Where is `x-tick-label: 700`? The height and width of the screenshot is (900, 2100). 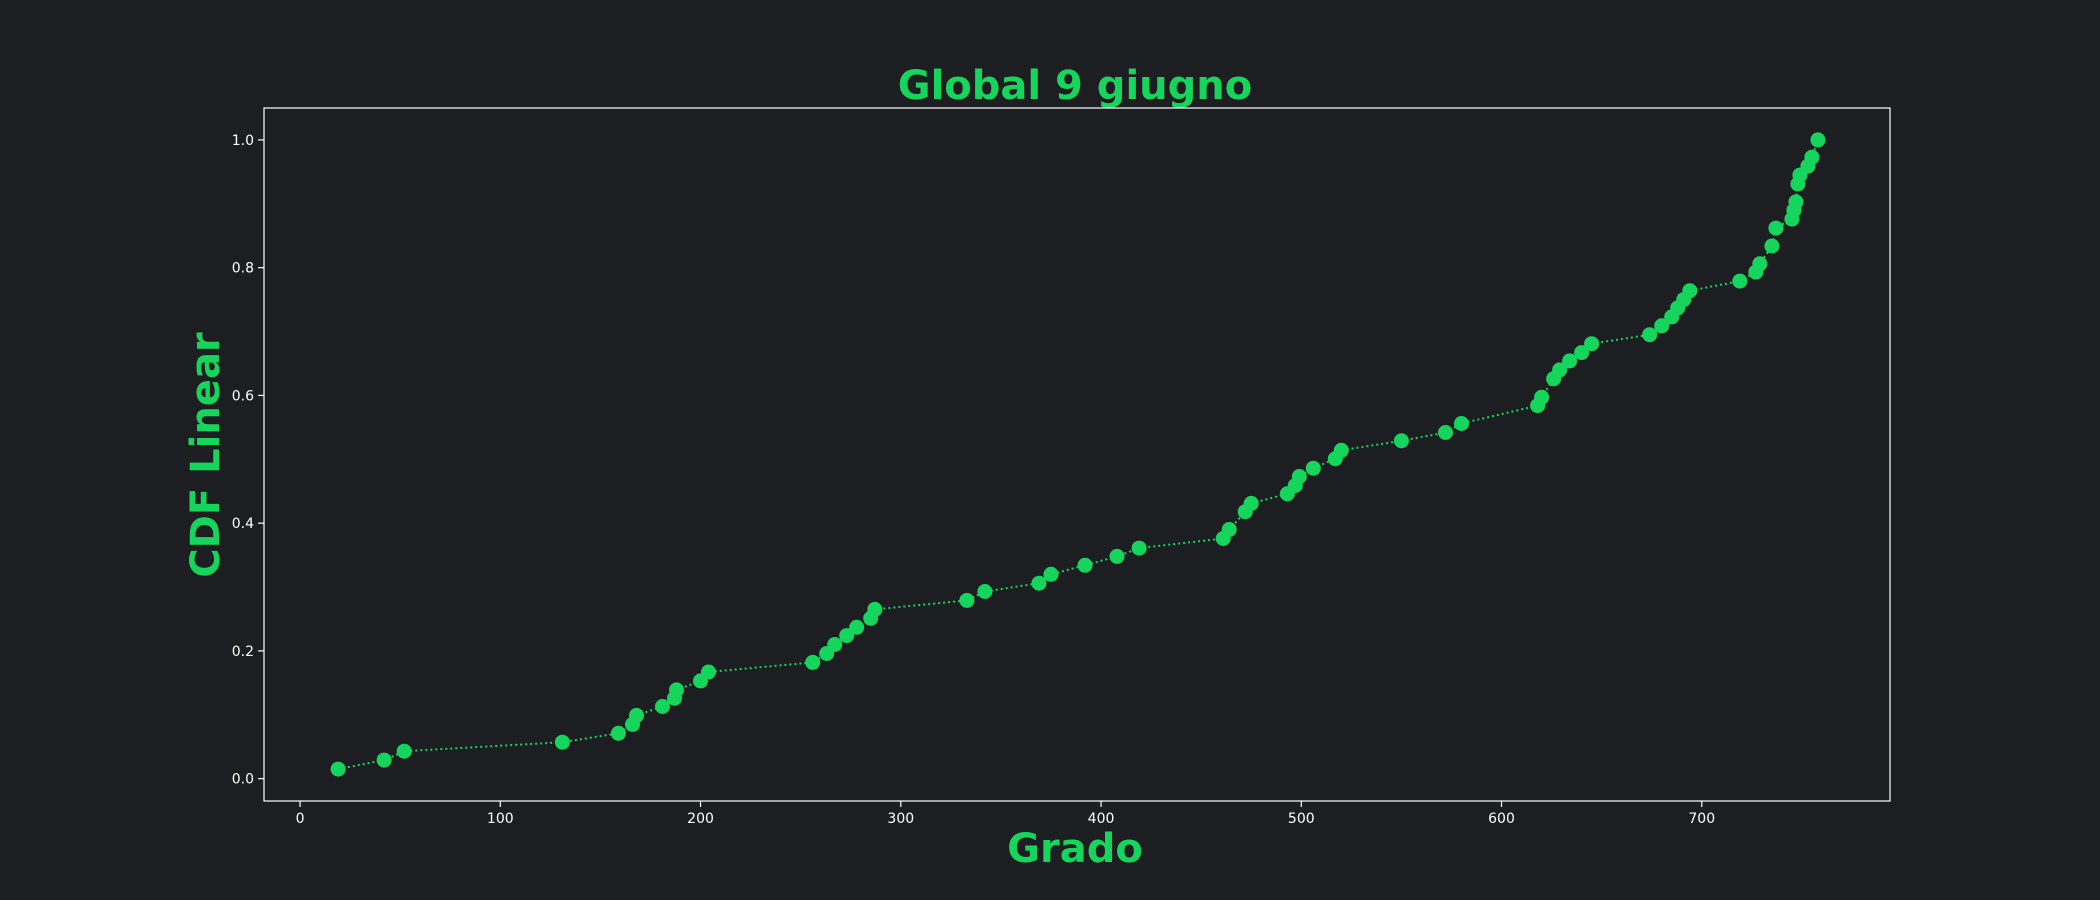 x-tick-label: 700 is located at coordinates (1701, 819).